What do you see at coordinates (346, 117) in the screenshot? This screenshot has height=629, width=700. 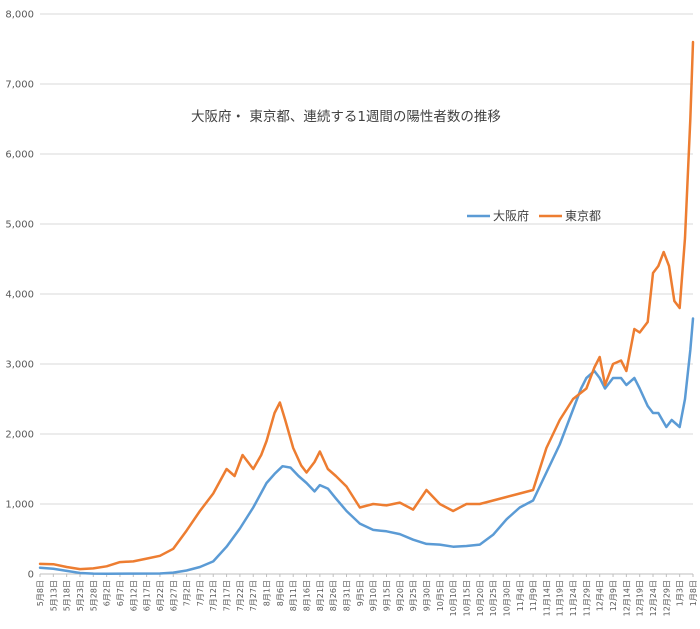 I see `chart-title: 大阪府・ 東京都、連続する1週間の陽性者数の推移` at bounding box center [346, 117].